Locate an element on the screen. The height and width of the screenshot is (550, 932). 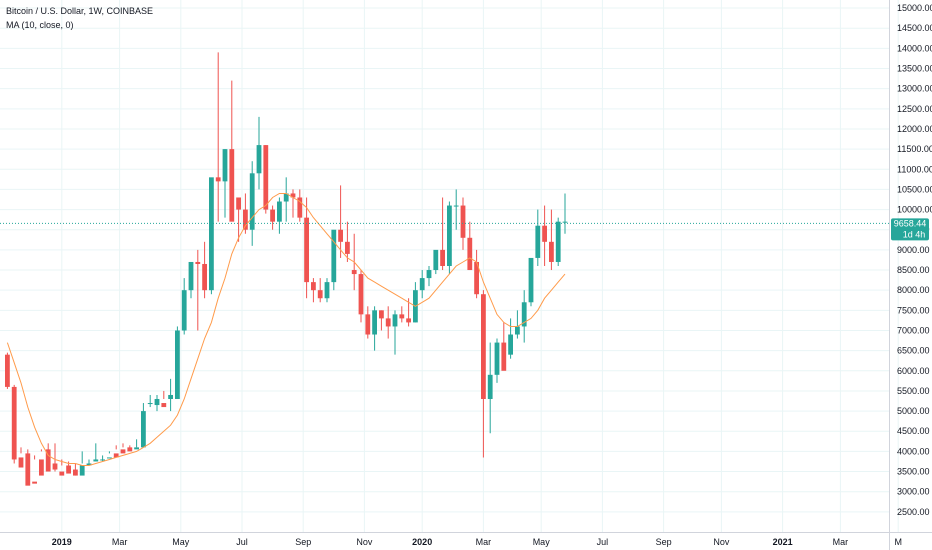
y-tick-label: 11000.00 is located at coordinates (914, 169).